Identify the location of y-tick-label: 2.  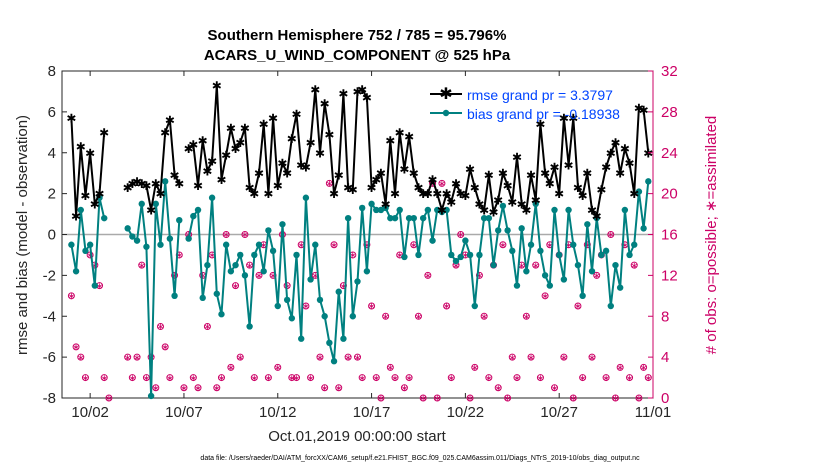
(52, 194).